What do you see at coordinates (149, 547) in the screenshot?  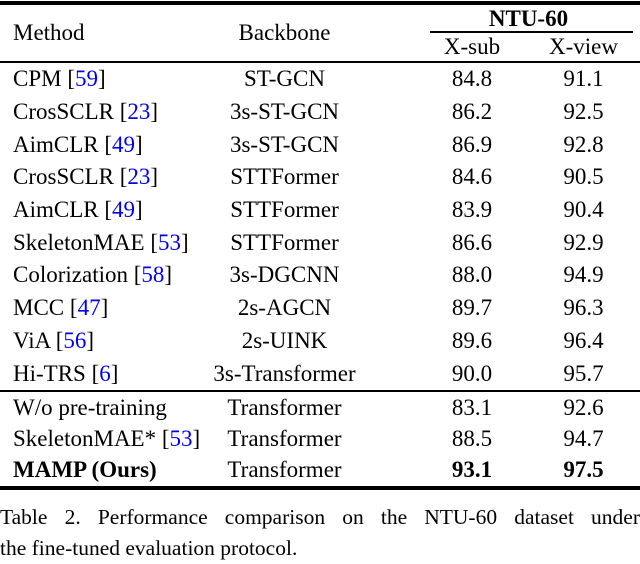 I see `caption-line-2: the fine-tuned evaluation protocol.` at bounding box center [149, 547].